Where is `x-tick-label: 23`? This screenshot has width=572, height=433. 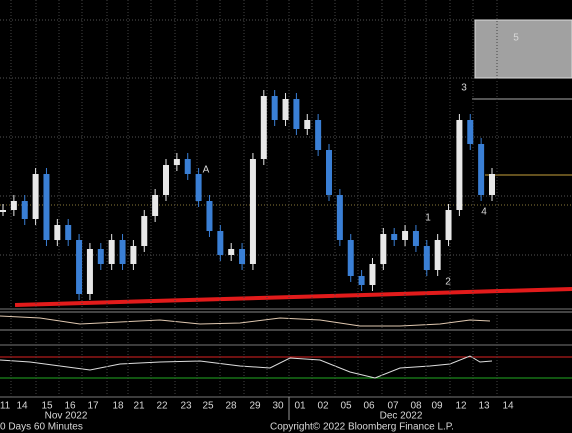 x-tick-label: 23 is located at coordinates (186, 406).